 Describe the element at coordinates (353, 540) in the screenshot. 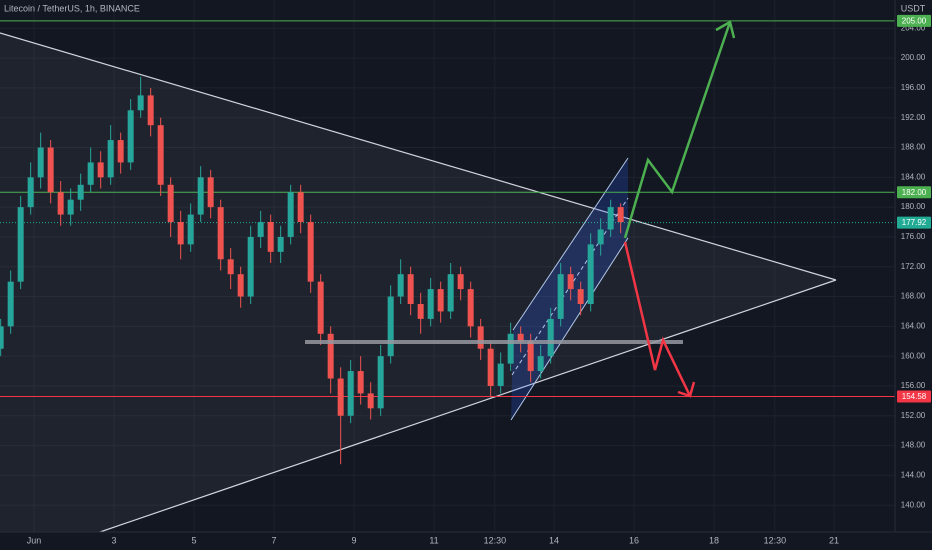

I see `x-tick-label: 9` at that location.